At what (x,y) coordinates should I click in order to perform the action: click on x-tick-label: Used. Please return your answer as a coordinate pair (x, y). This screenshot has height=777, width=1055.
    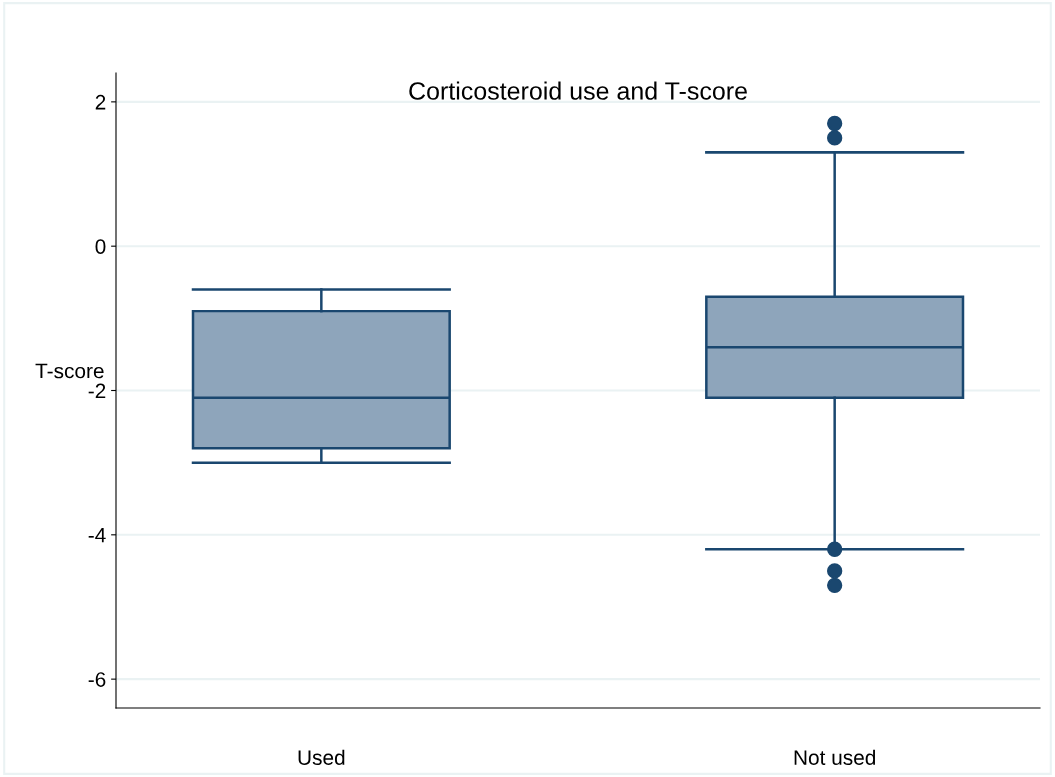
    Looking at the image, I should click on (321, 757).